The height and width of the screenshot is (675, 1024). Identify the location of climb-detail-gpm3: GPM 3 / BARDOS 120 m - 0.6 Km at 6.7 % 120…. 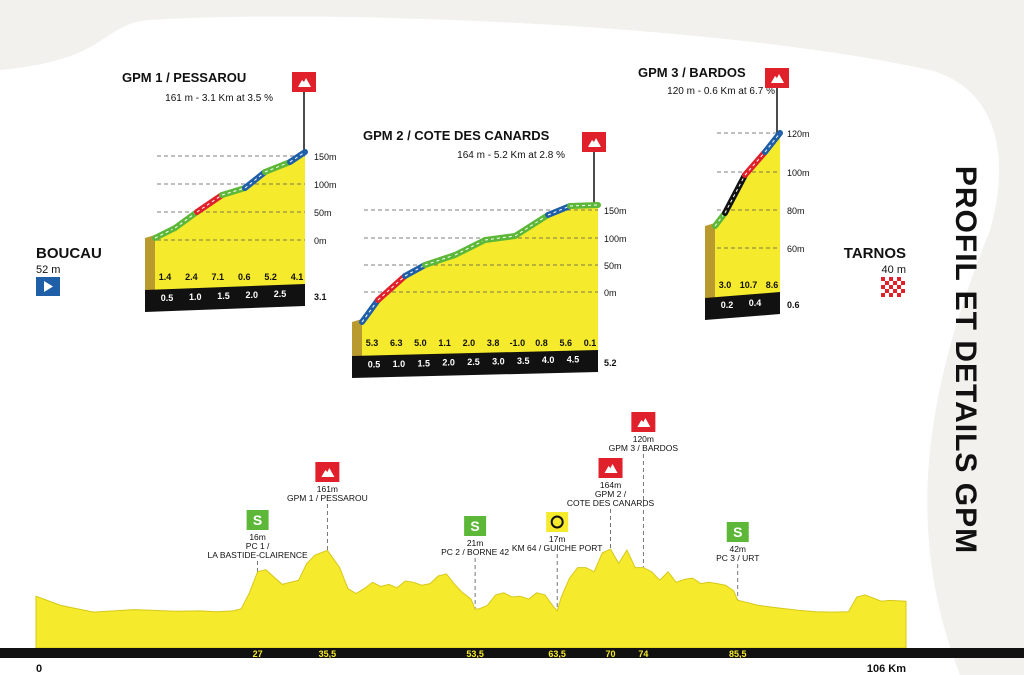
(724, 192).